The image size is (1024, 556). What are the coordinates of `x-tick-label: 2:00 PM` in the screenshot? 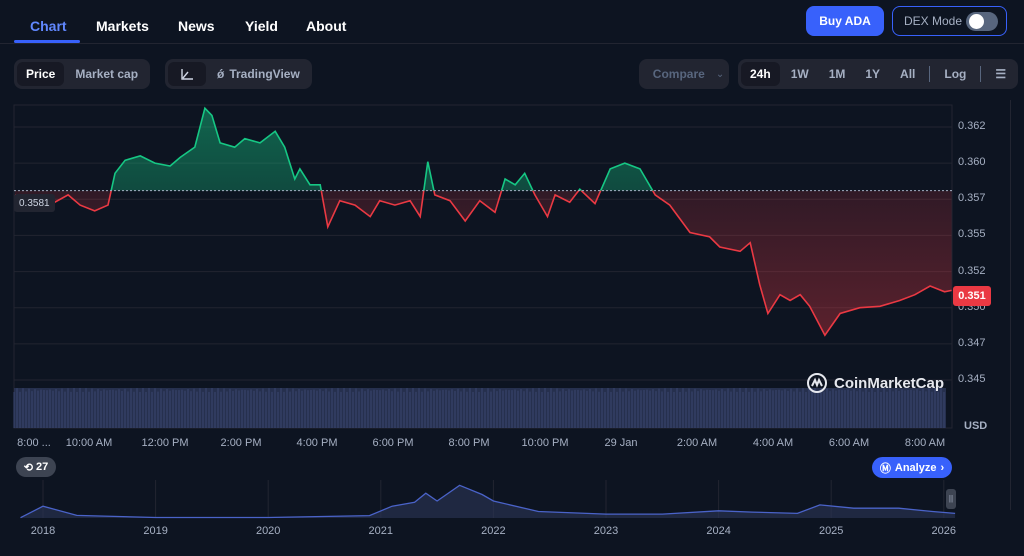 It's located at (241, 443).